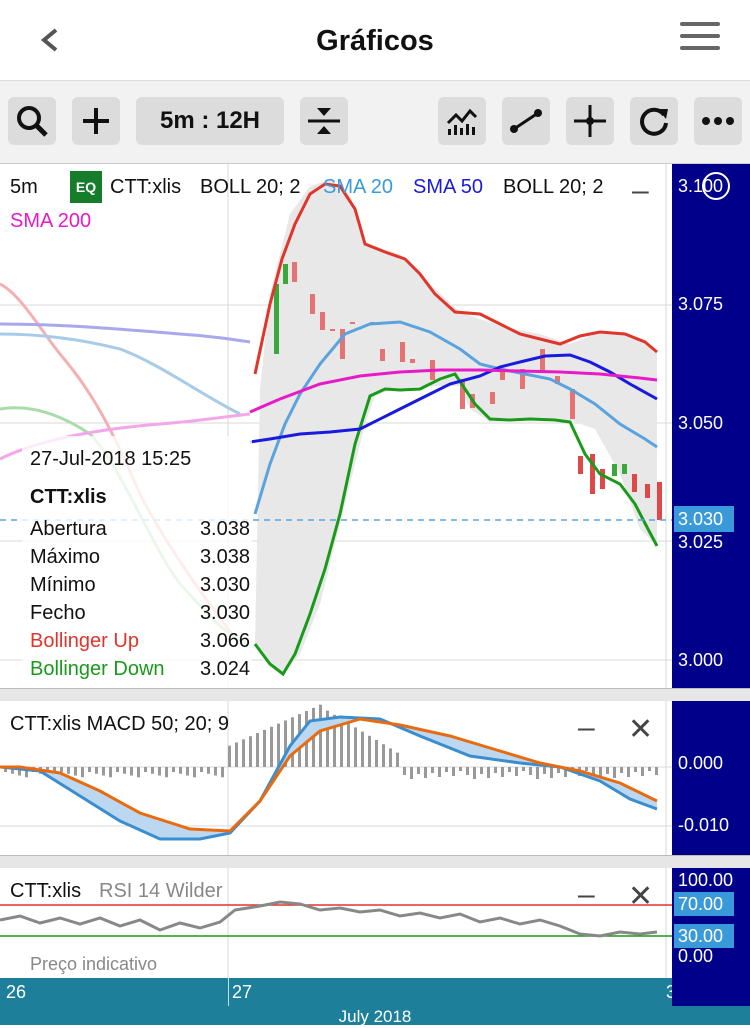  I want to click on tooltip-key: Bollinger Down, so click(97, 669).